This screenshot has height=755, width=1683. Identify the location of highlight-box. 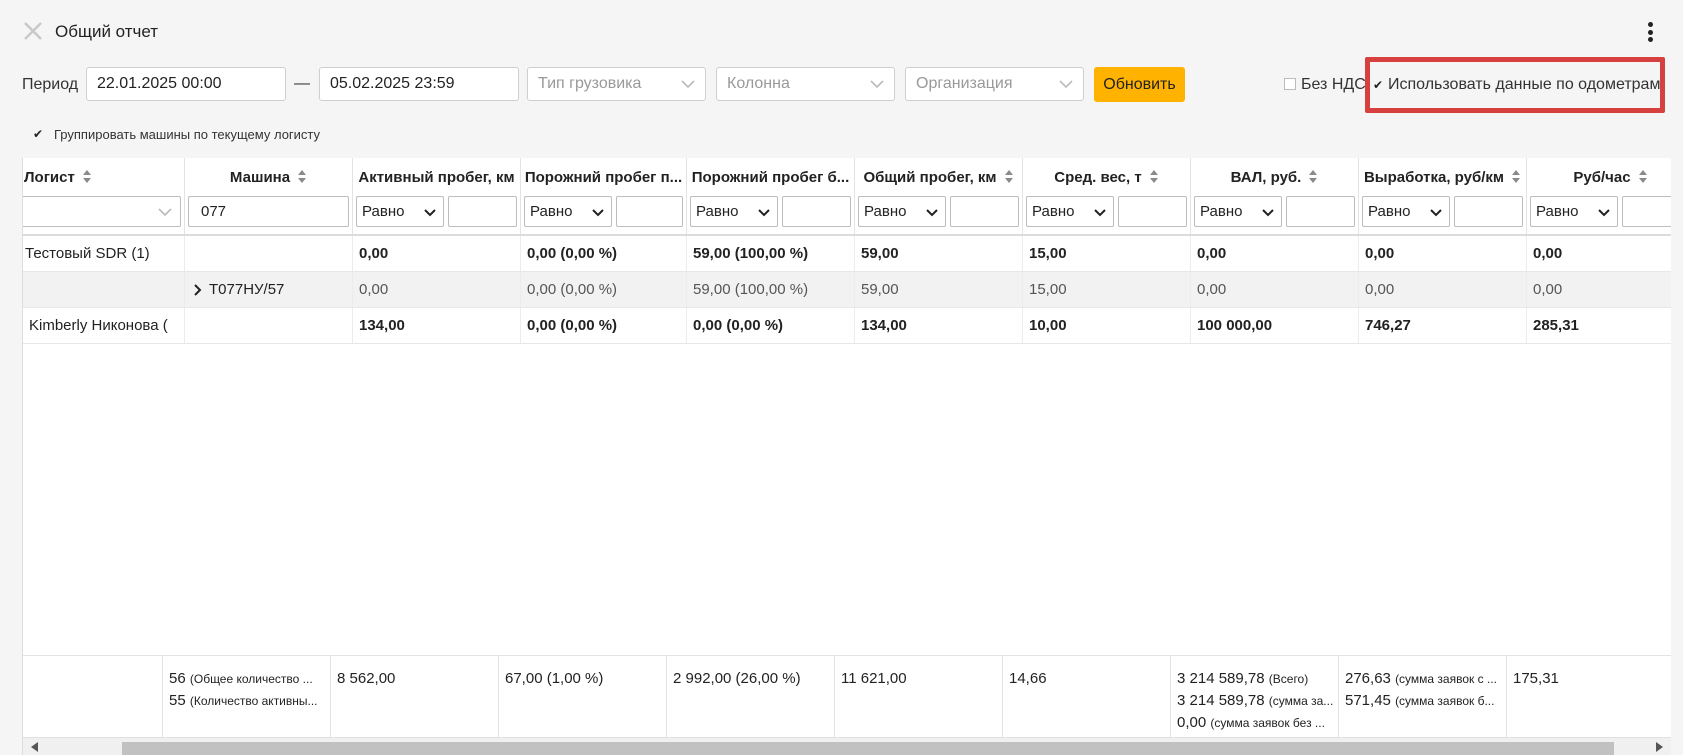
(1515, 85).